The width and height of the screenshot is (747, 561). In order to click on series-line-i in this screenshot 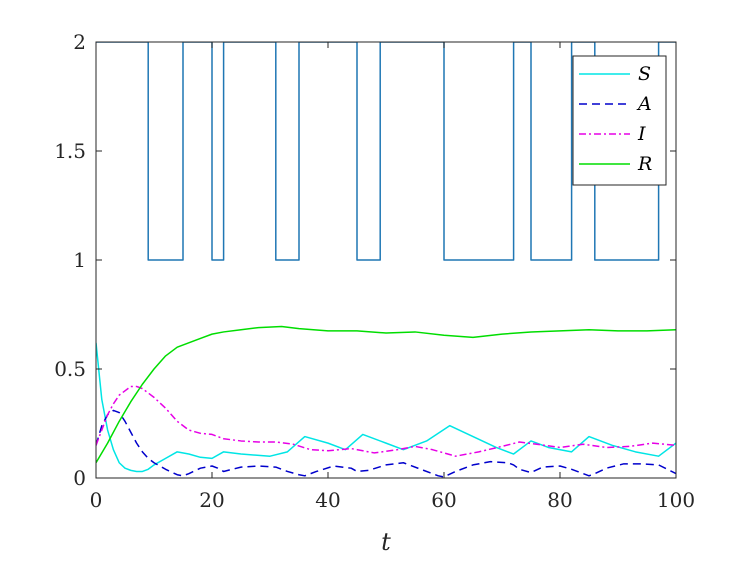, I will do `click(386, 421)`.